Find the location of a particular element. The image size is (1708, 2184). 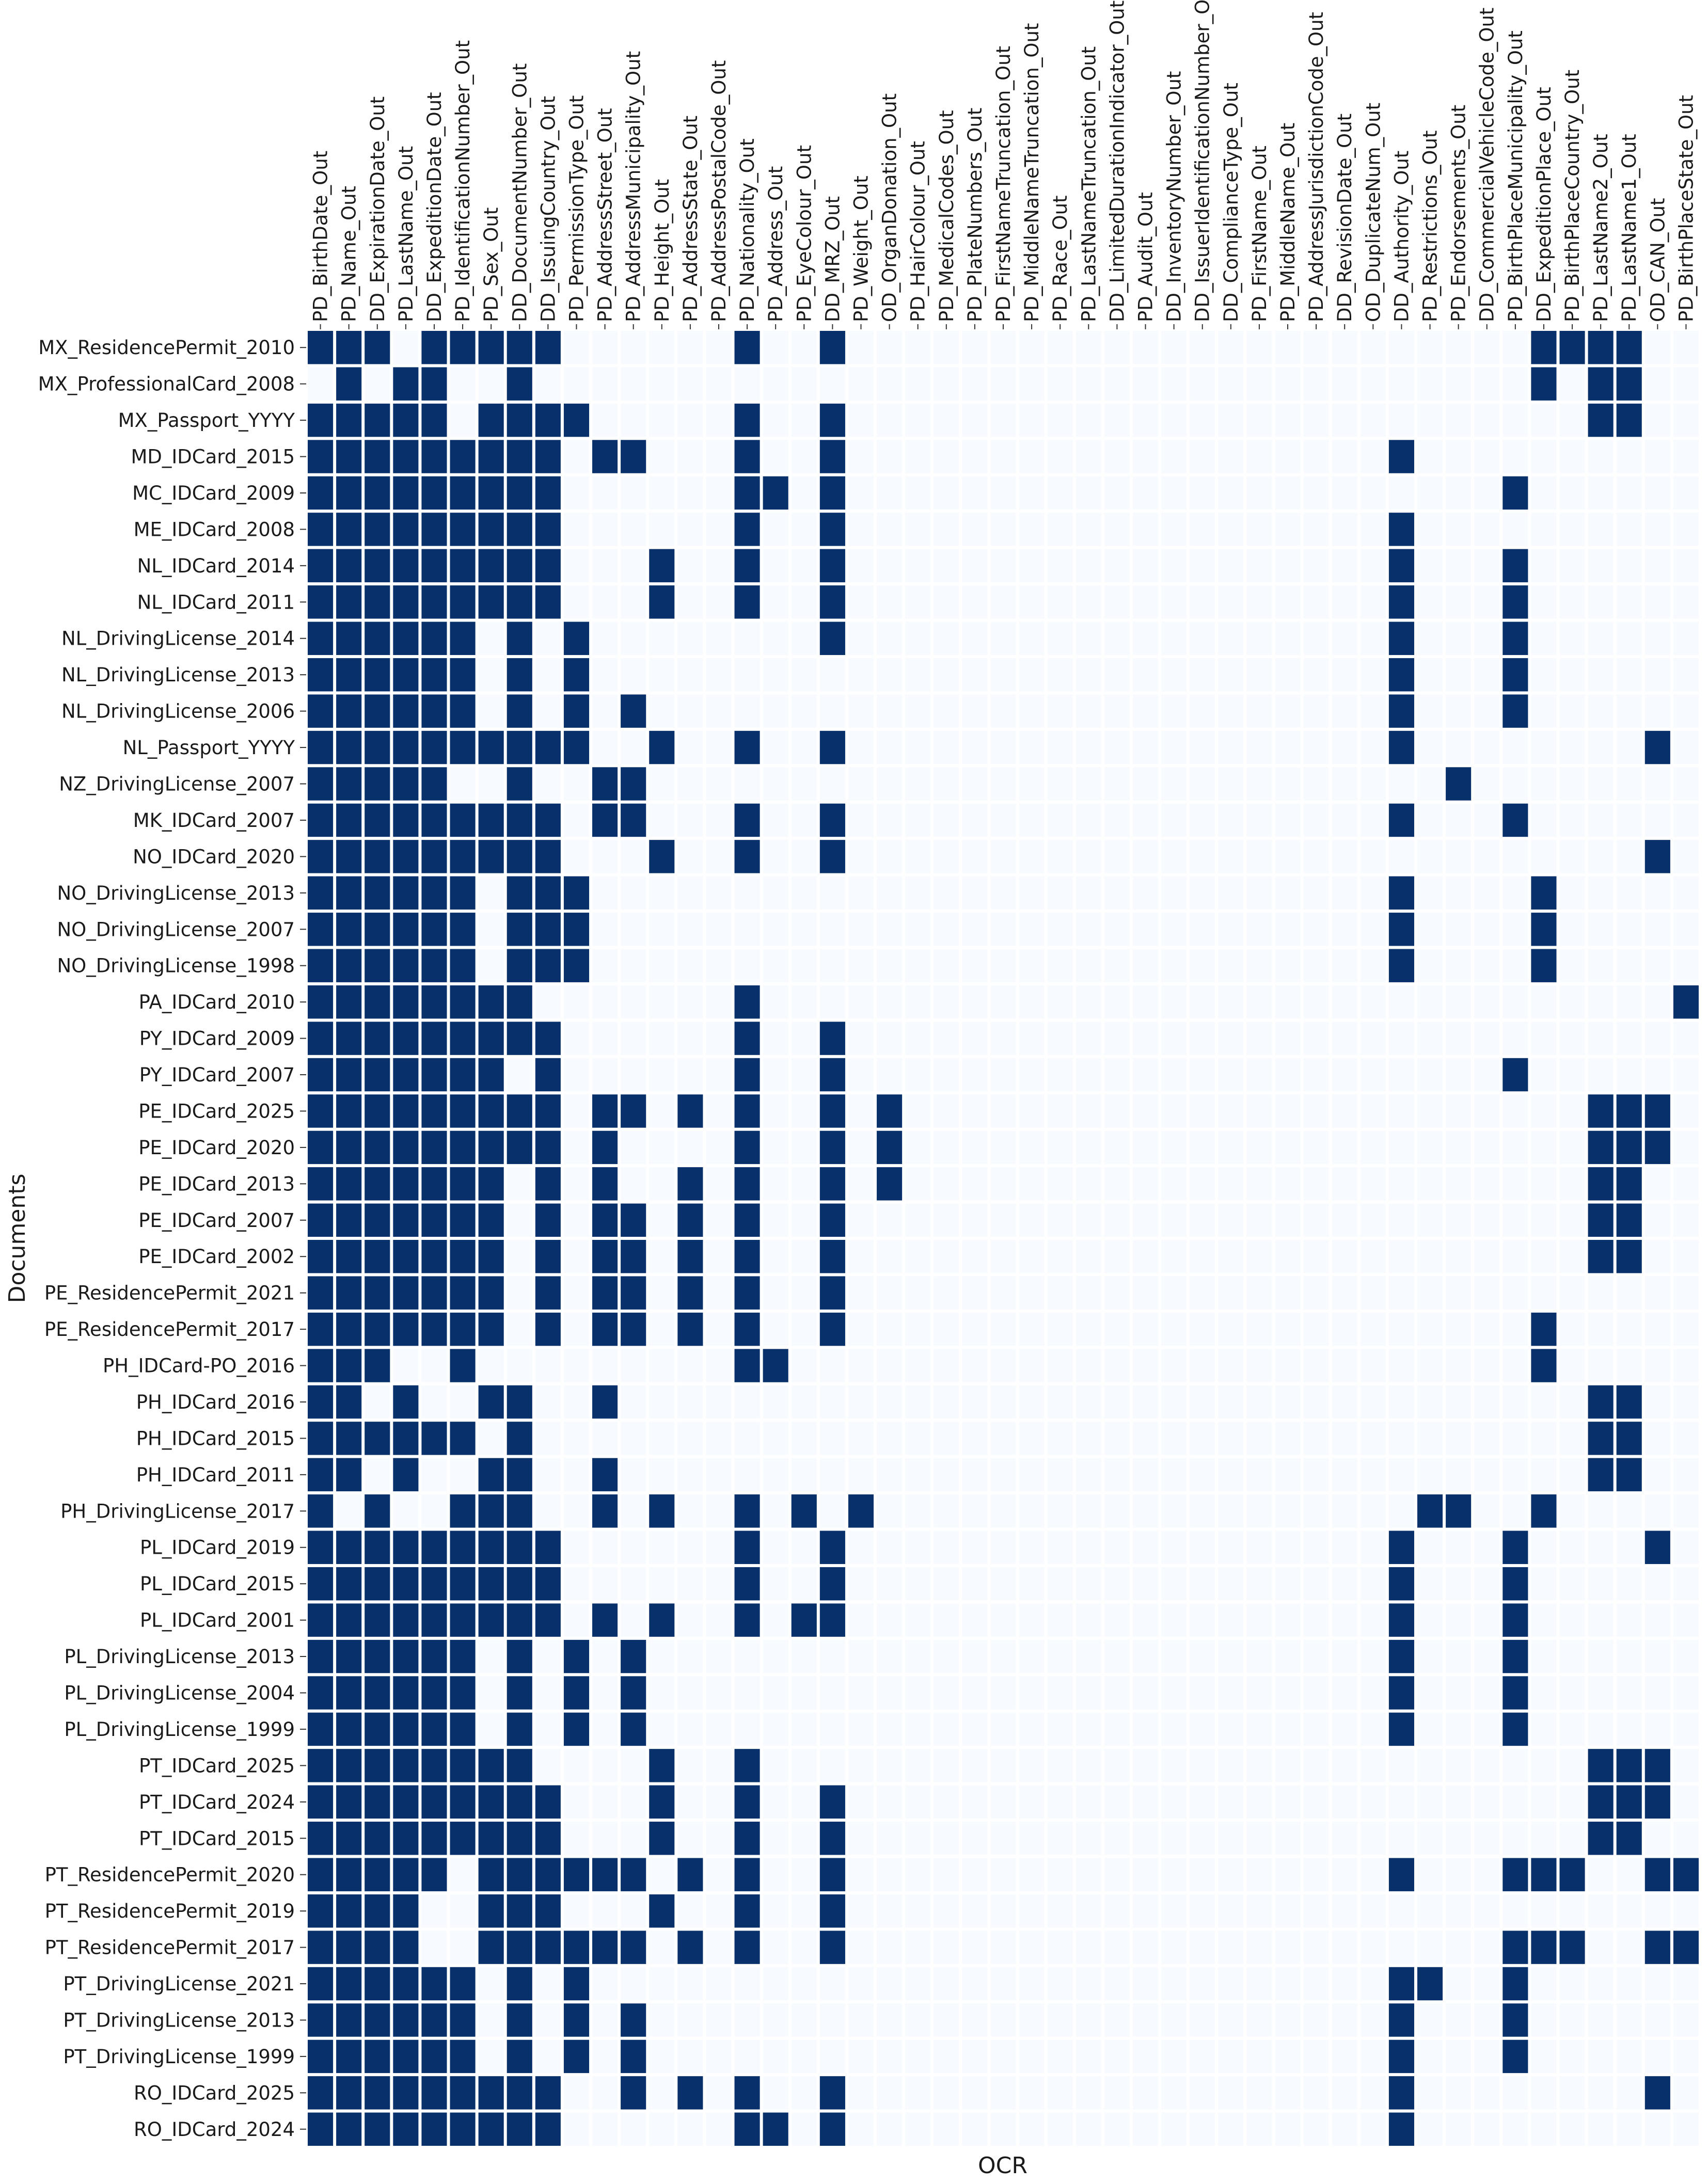

column-label: DD_LimitedDurationIndicator_Out is located at coordinates (1117, 161).